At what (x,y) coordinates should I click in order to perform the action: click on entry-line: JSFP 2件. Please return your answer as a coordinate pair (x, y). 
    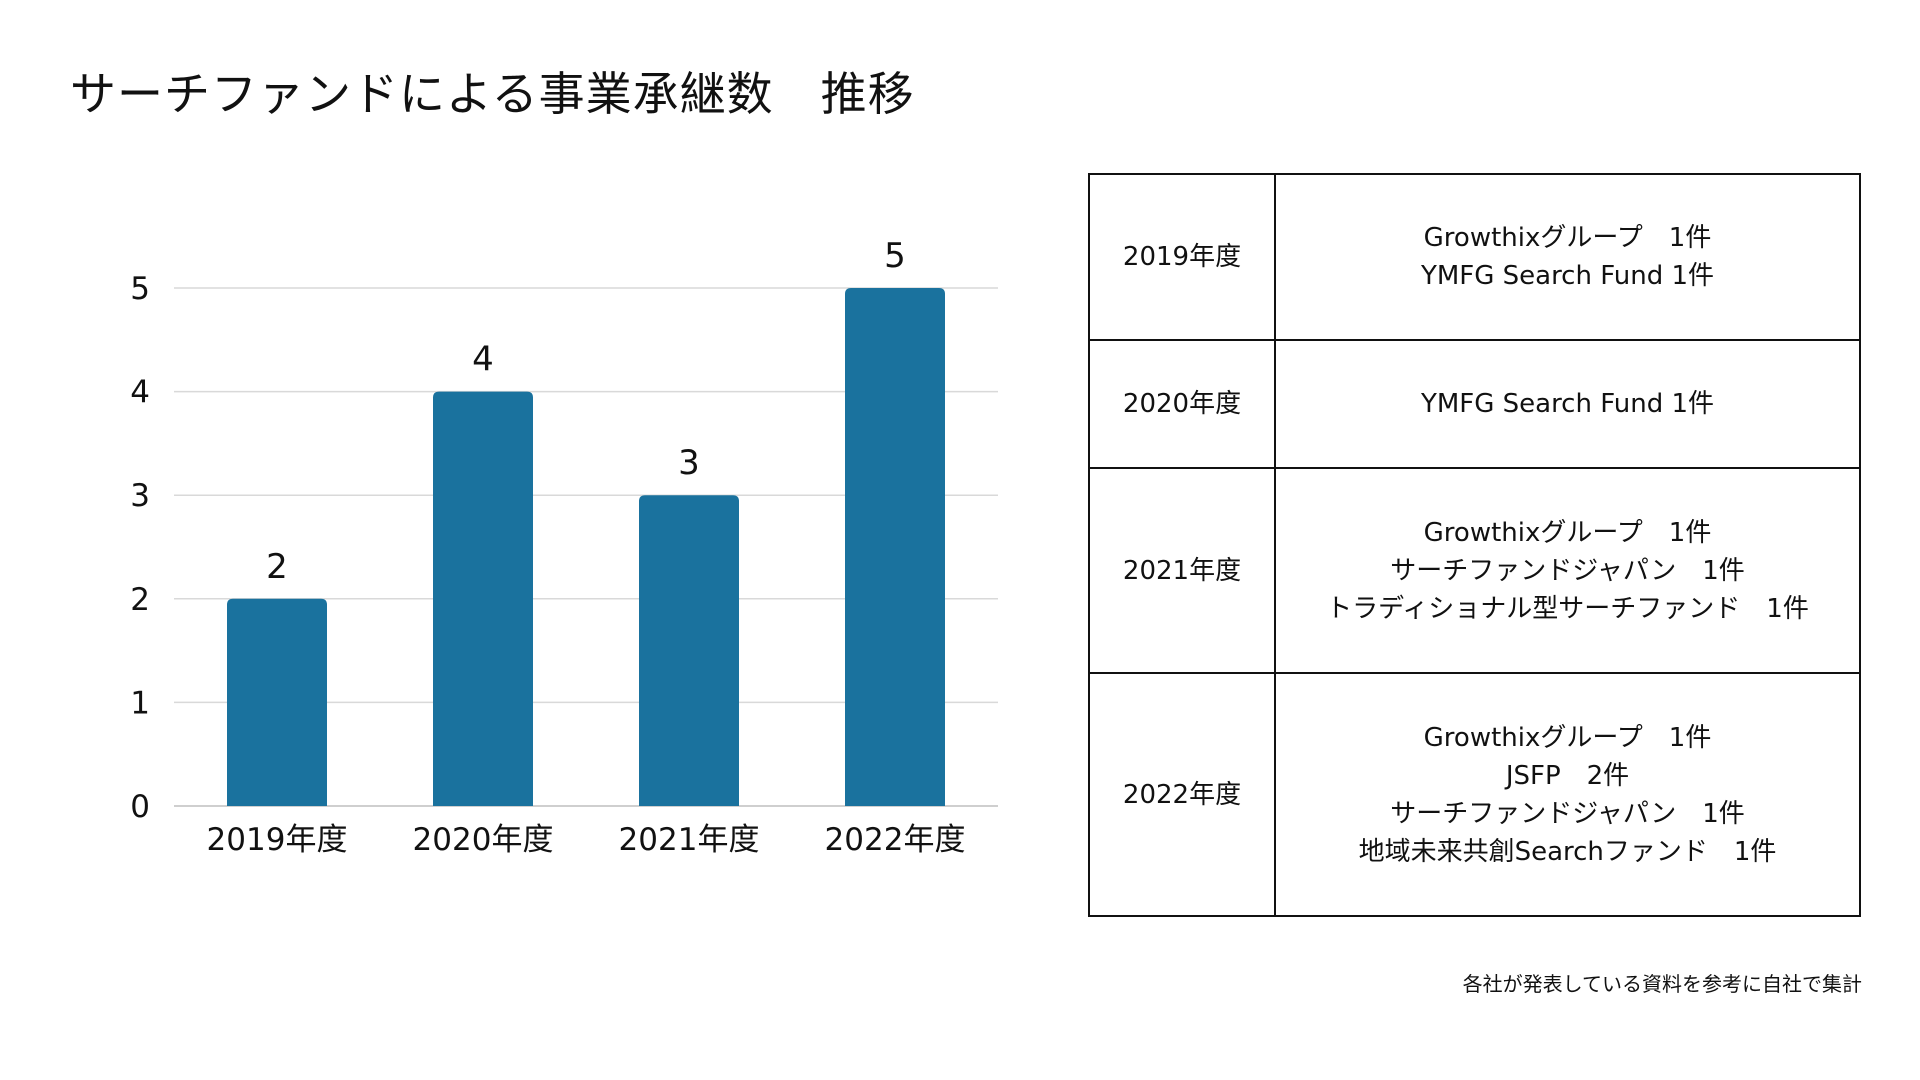
    Looking at the image, I should click on (1567, 775).